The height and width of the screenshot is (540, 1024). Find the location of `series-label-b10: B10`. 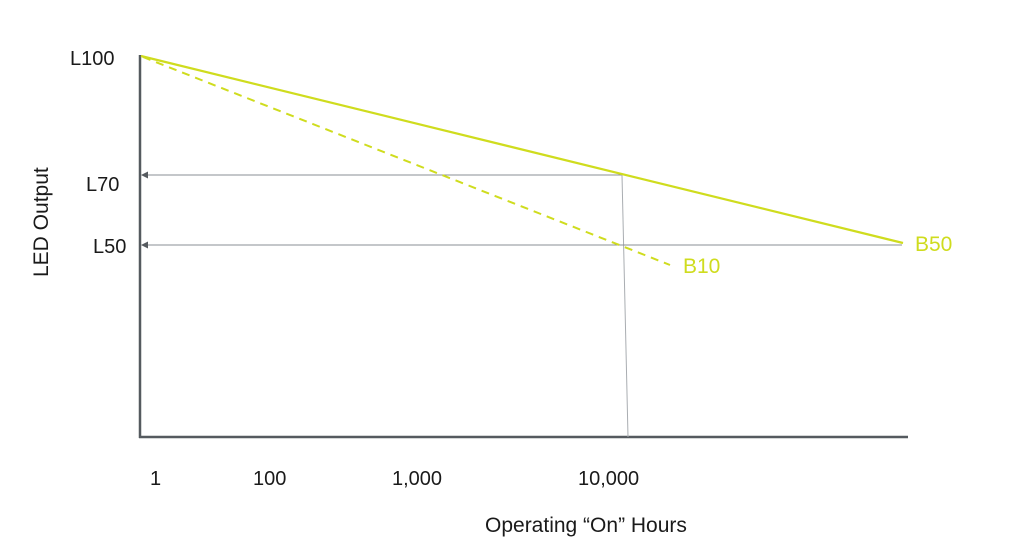

series-label-b10: B10 is located at coordinates (701, 266).